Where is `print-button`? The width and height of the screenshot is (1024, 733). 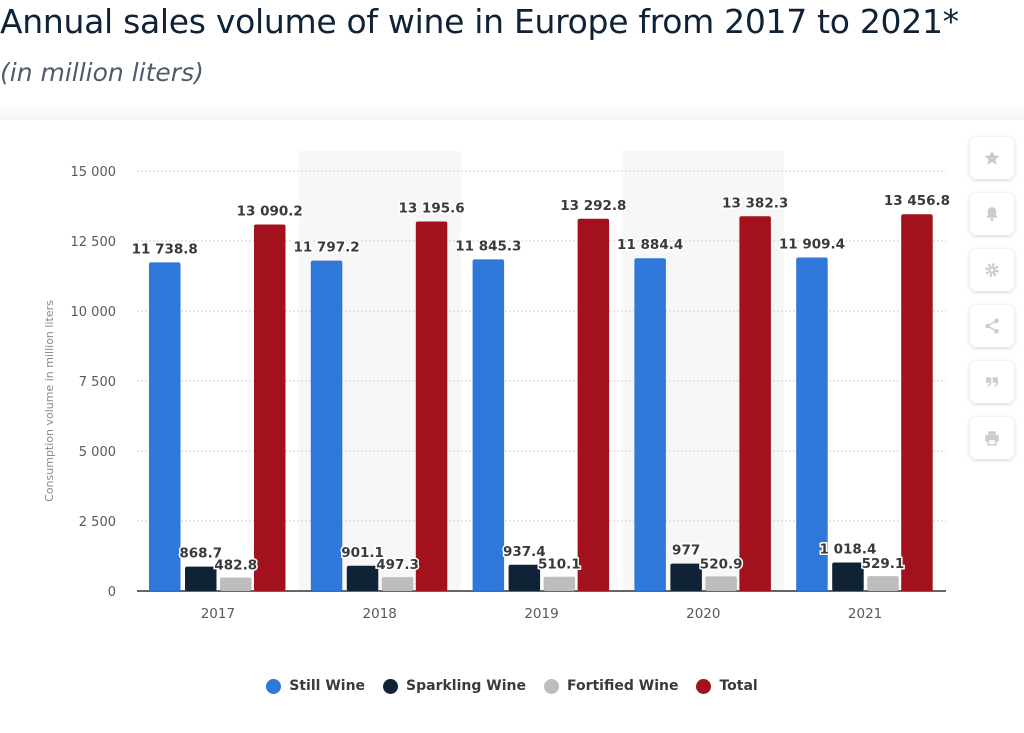 print-button is located at coordinates (992, 438).